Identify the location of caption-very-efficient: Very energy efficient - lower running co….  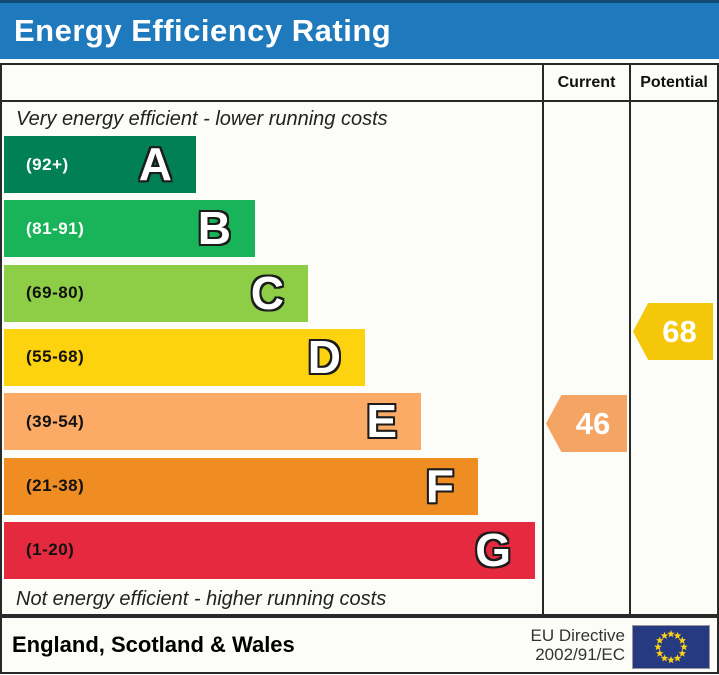
(202, 119).